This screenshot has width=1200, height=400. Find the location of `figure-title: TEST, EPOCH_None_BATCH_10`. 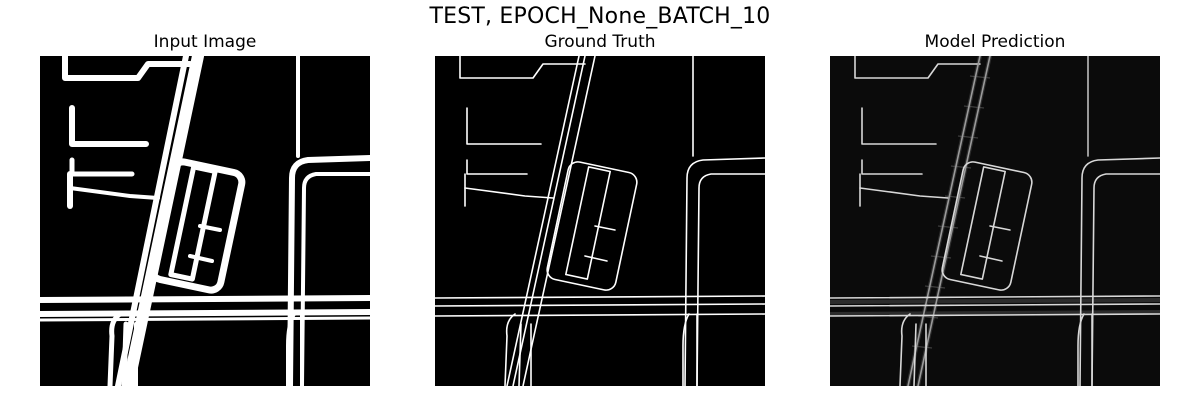

figure-title: TEST, EPOCH_None_BATCH_10 is located at coordinates (600, 16).